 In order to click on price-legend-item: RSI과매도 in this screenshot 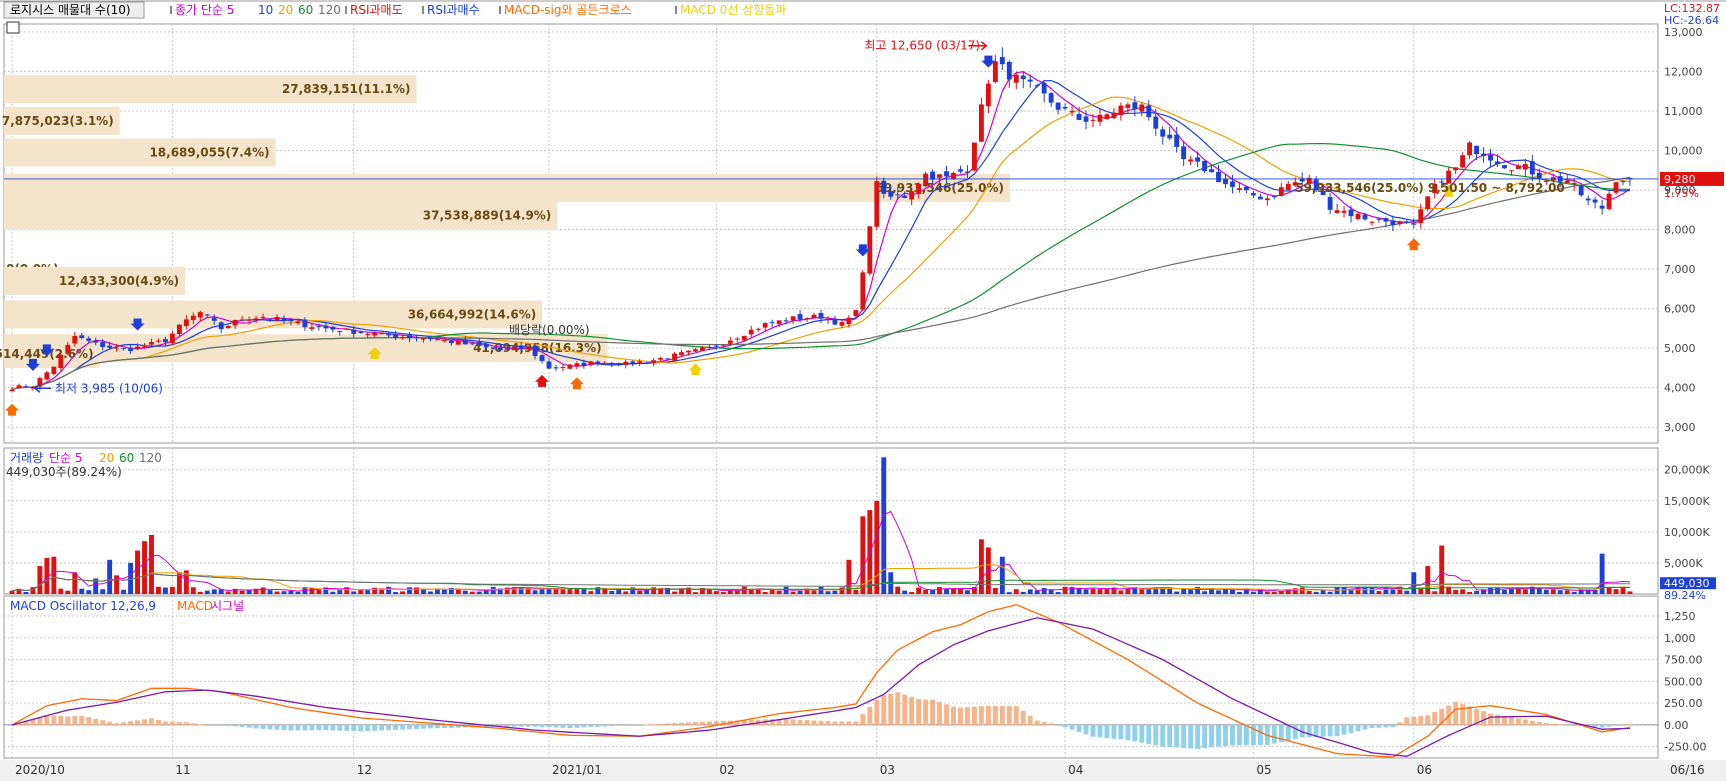, I will do `click(376, 10)`.